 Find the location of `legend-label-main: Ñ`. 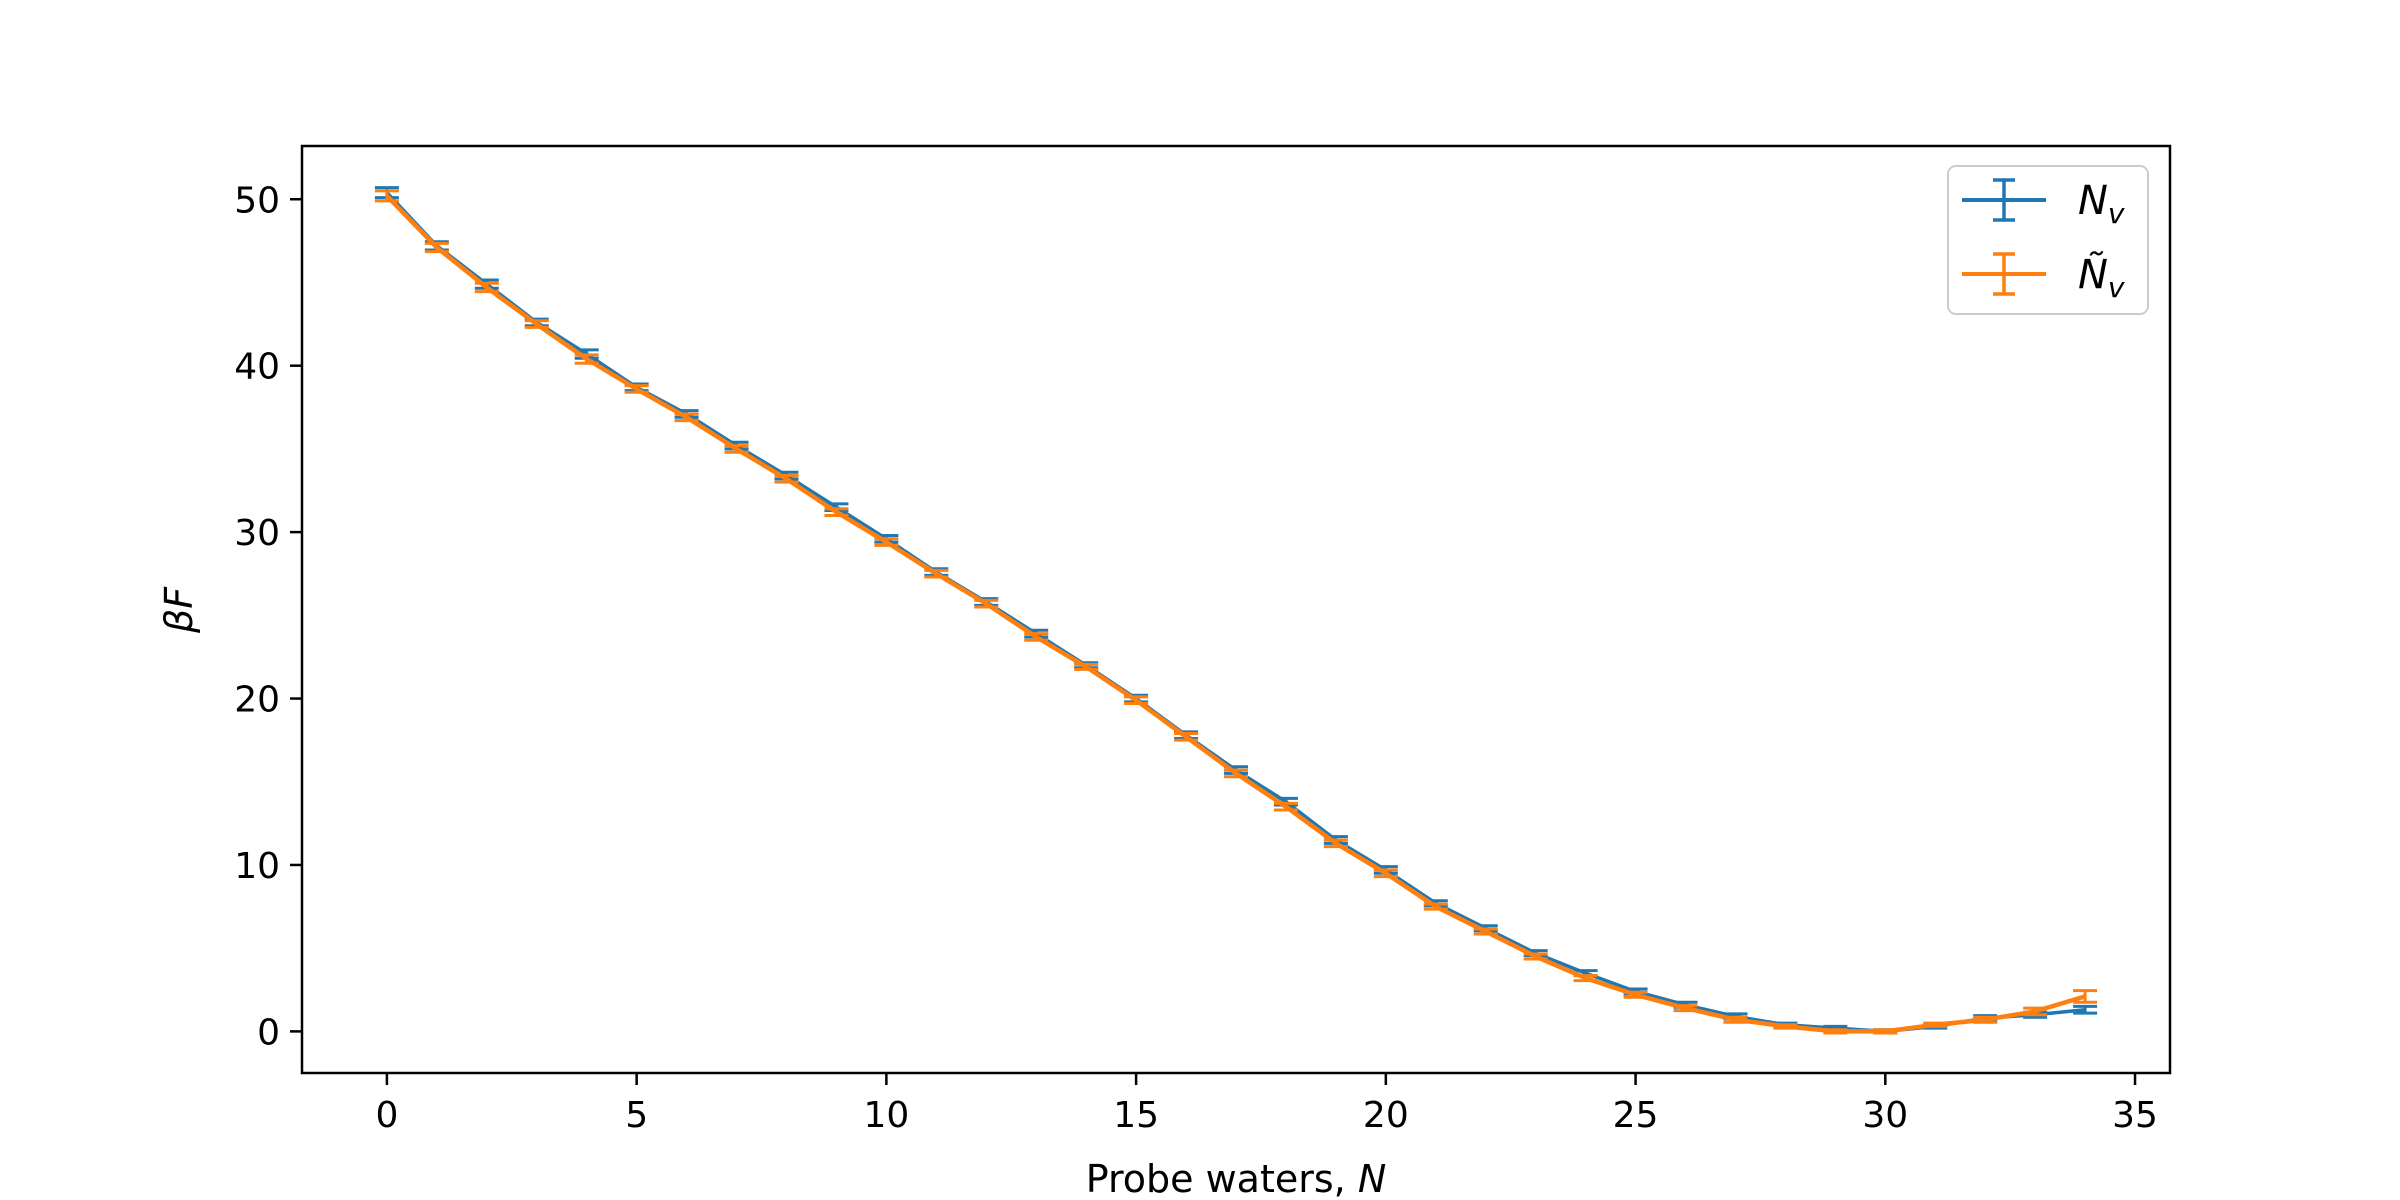

legend-label-main: Ñ is located at coordinates (2093, 274).